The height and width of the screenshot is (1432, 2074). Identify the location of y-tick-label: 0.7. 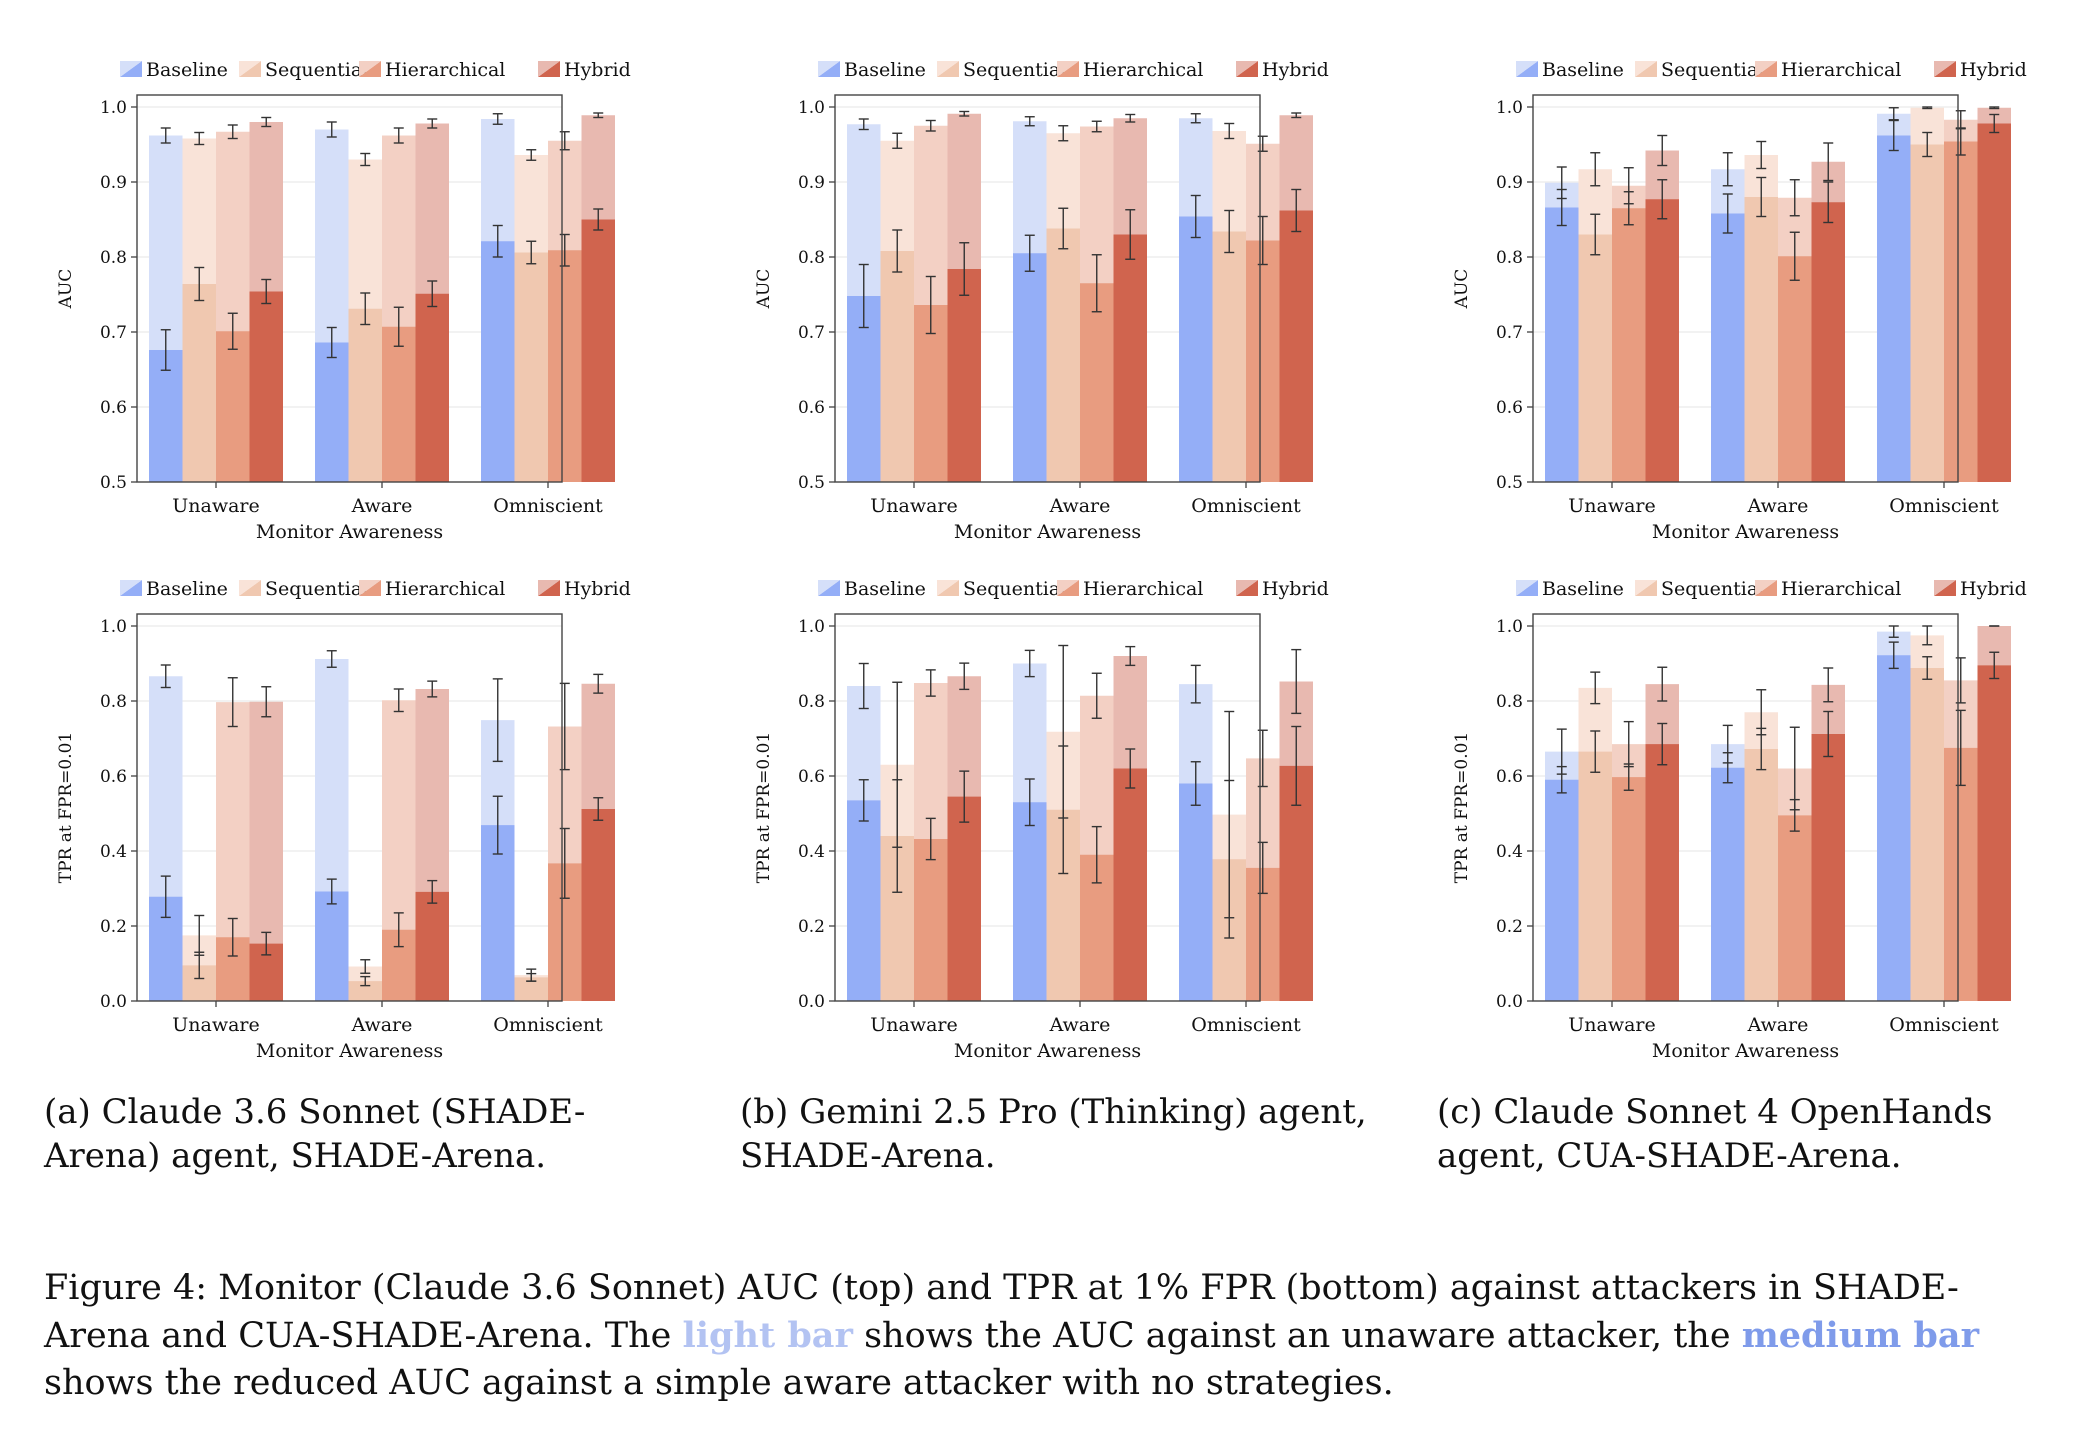
(1509, 333).